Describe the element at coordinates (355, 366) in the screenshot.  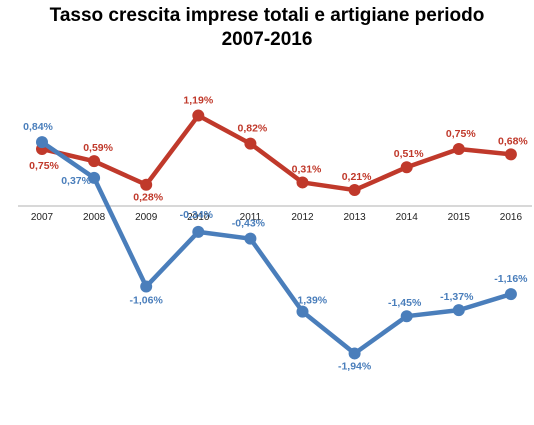
I see `data-label-2-2013: -1,94%` at that location.